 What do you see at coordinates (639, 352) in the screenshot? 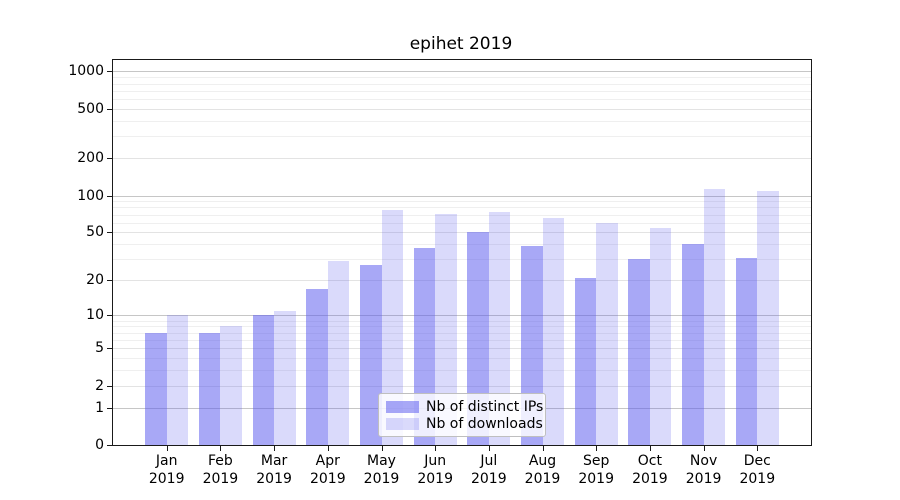
I see `bar-oct-distinct-ips` at bounding box center [639, 352].